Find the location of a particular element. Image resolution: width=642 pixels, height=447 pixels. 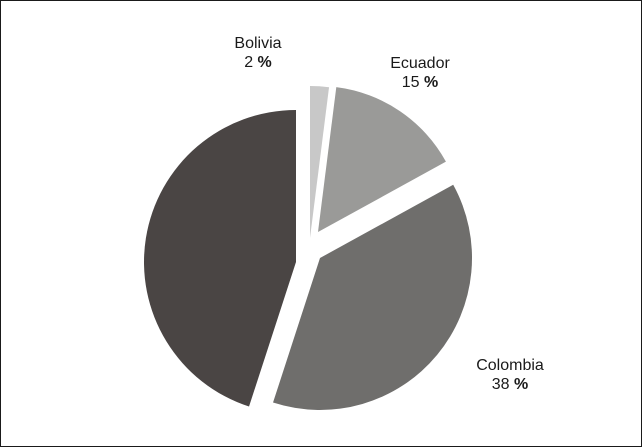

slice-value-colombia: 38 % is located at coordinates (510, 384).